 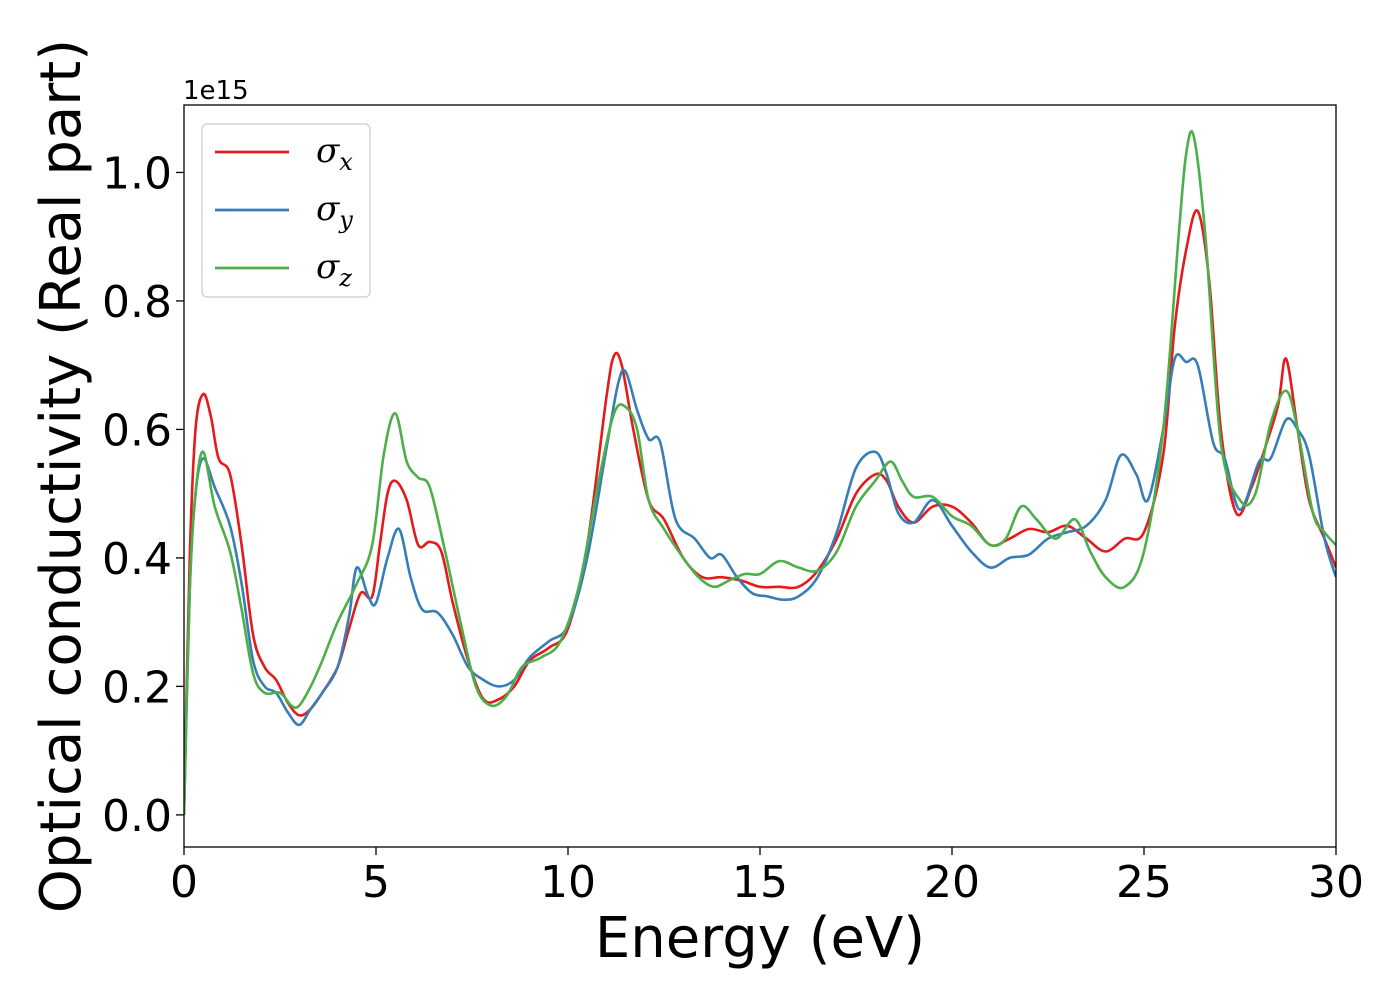 I want to click on x-tick-label: 0, so click(x=184, y=882).